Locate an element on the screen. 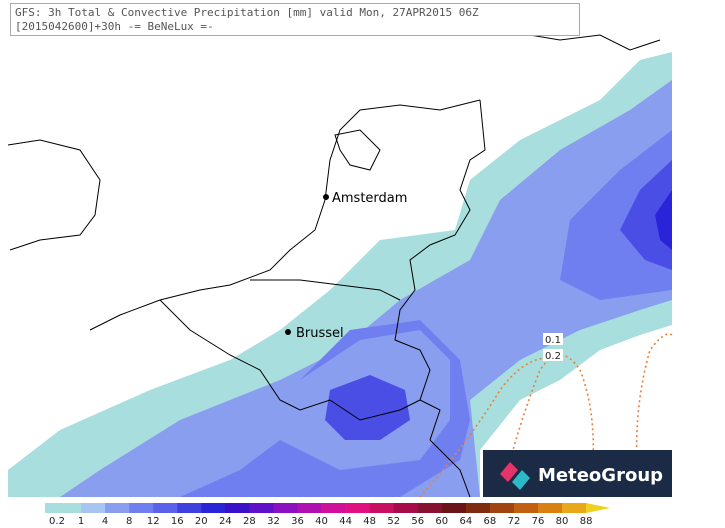 Image resolution: width=725 pixels, height=528 pixels. legend-label: 48 is located at coordinates (369, 521).